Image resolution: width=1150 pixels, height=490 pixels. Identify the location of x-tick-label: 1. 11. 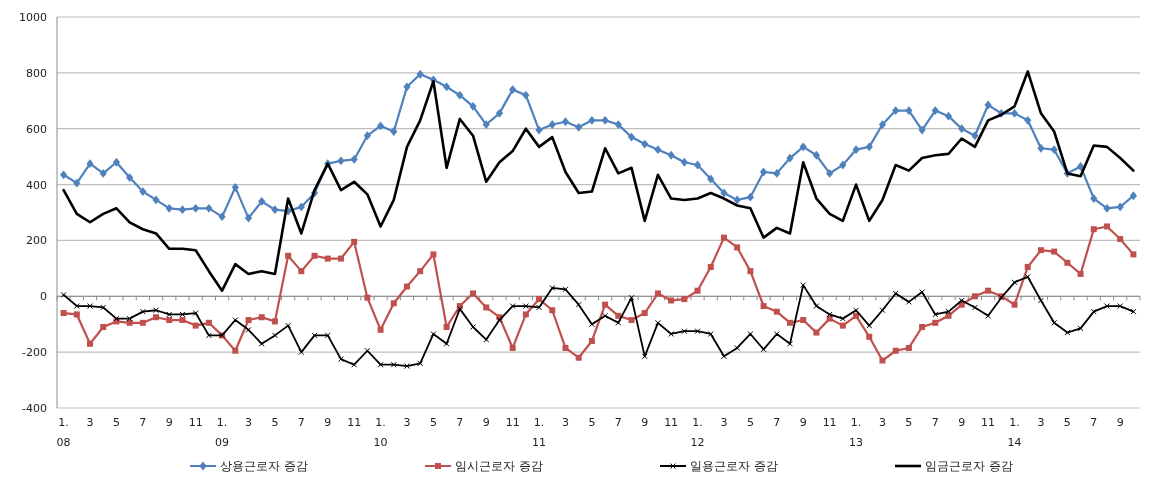
(539, 432).